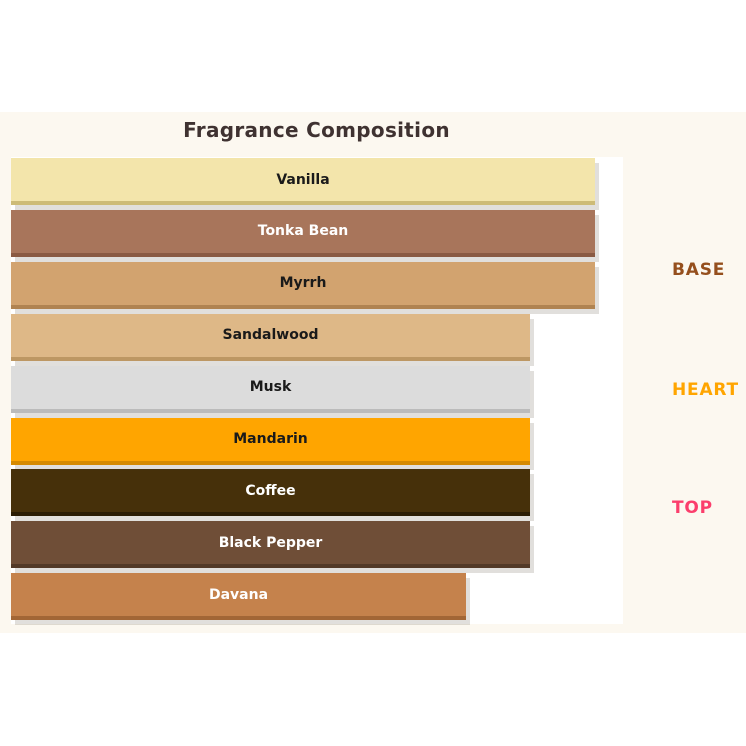  I want to click on bar-myrrh: Myrrh, so click(303, 285).